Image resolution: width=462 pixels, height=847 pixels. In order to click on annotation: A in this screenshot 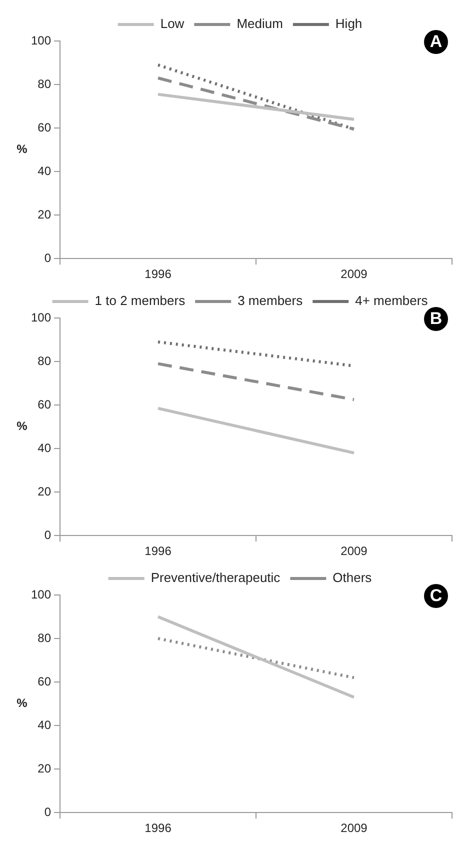, I will do `click(436, 42)`.